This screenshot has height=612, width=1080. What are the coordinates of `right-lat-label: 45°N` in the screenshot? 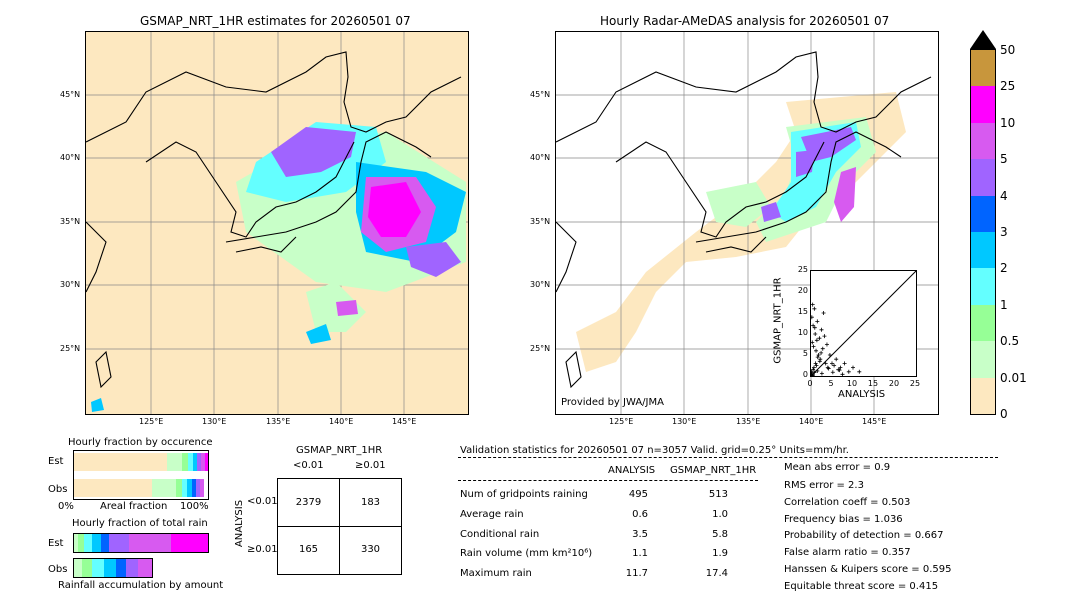 It's located at (540, 94).